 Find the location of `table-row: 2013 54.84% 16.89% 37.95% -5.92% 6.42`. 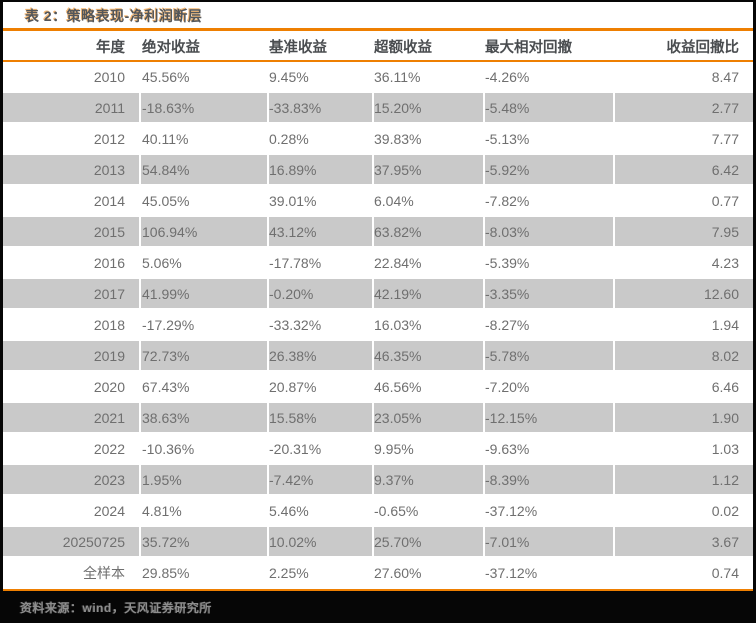

table-row: 2013 54.84% 16.89% 37.95% -5.92% 6.42 is located at coordinates (378, 169).